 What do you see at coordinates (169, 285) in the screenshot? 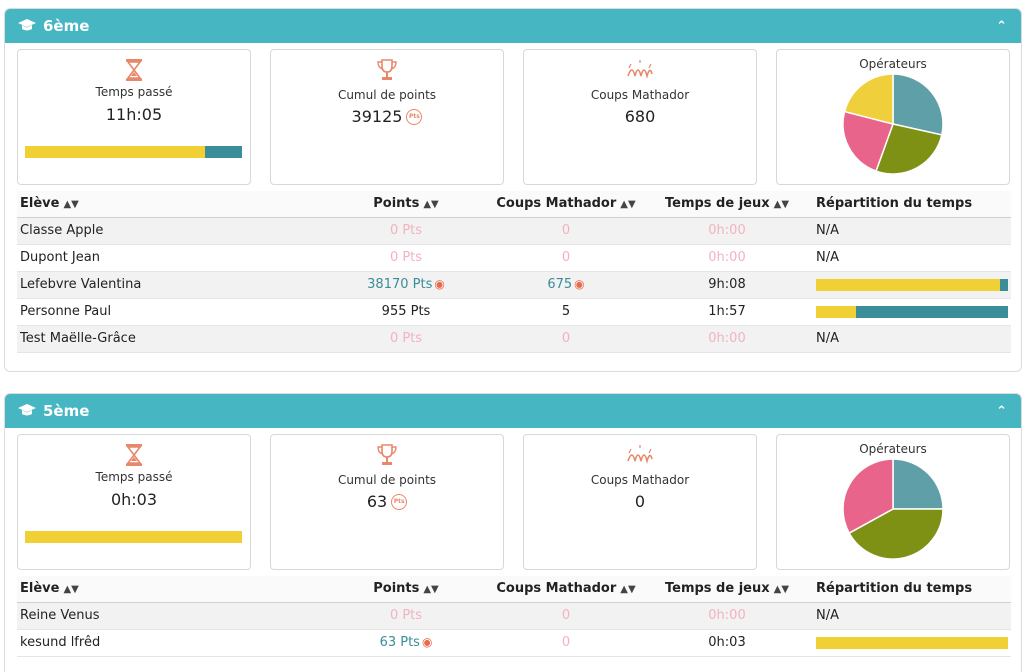
I see `cell-eleve: Lefebvre Valentina` at bounding box center [169, 285].